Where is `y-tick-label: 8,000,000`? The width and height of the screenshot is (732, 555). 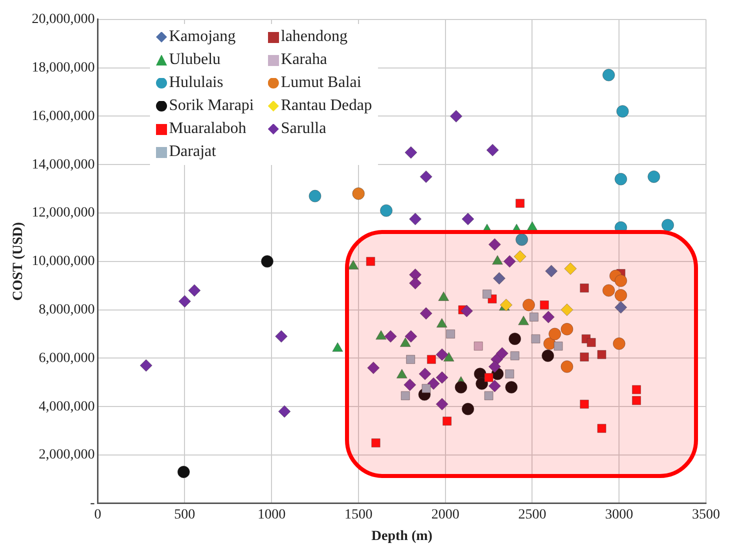
y-tick-label: 8,000,000 is located at coordinates (66, 310).